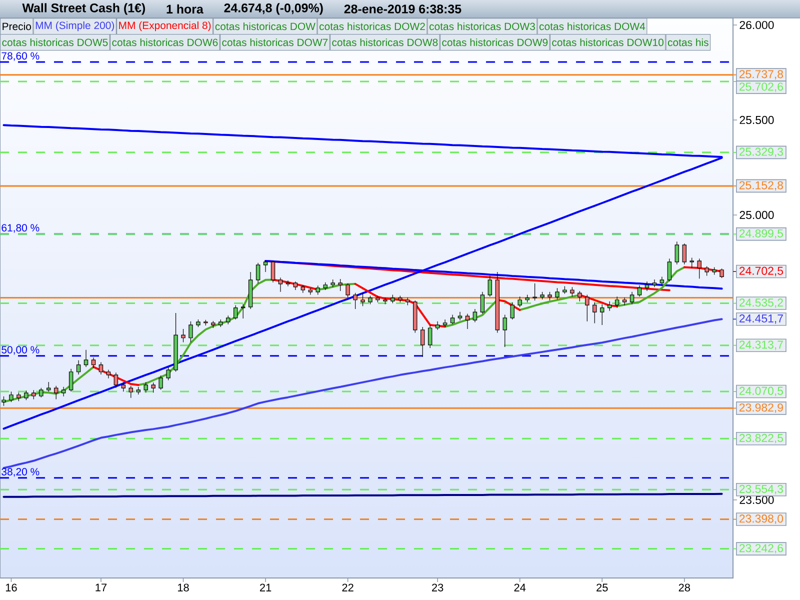 This screenshot has height=600, width=800. What do you see at coordinates (11, 588) in the screenshot?
I see `x-tick-label: 16` at bounding box center [11, 588].